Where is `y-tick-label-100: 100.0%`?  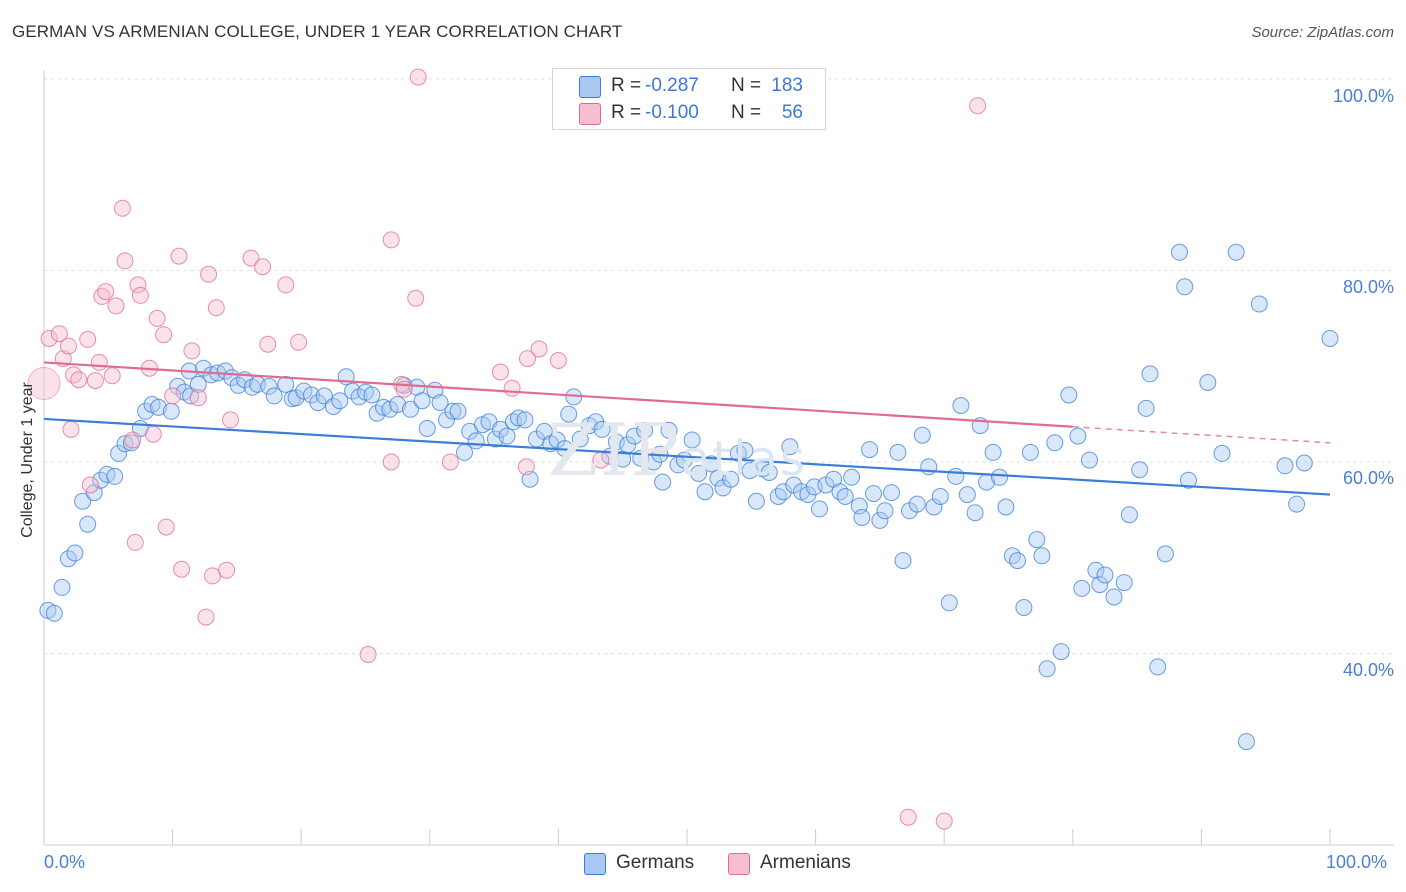 y-tick-label-100: 100.0% is located at coordinates (1363, 96).